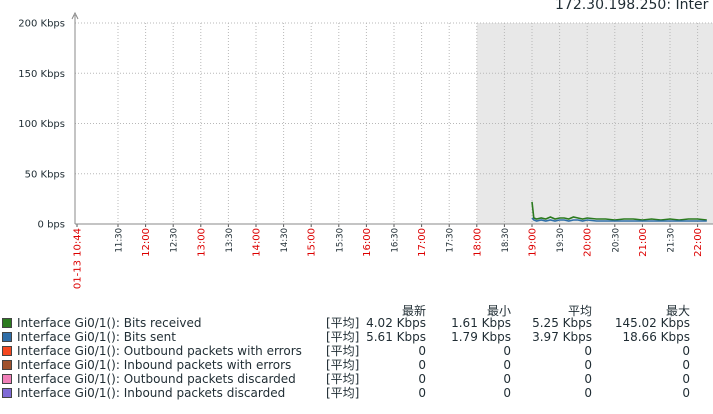 This screenshot has width=713, height=414. Describe the element at coordinates (175, 240) in the screenshot. I see `x-tick-label: 12:30` at that location.